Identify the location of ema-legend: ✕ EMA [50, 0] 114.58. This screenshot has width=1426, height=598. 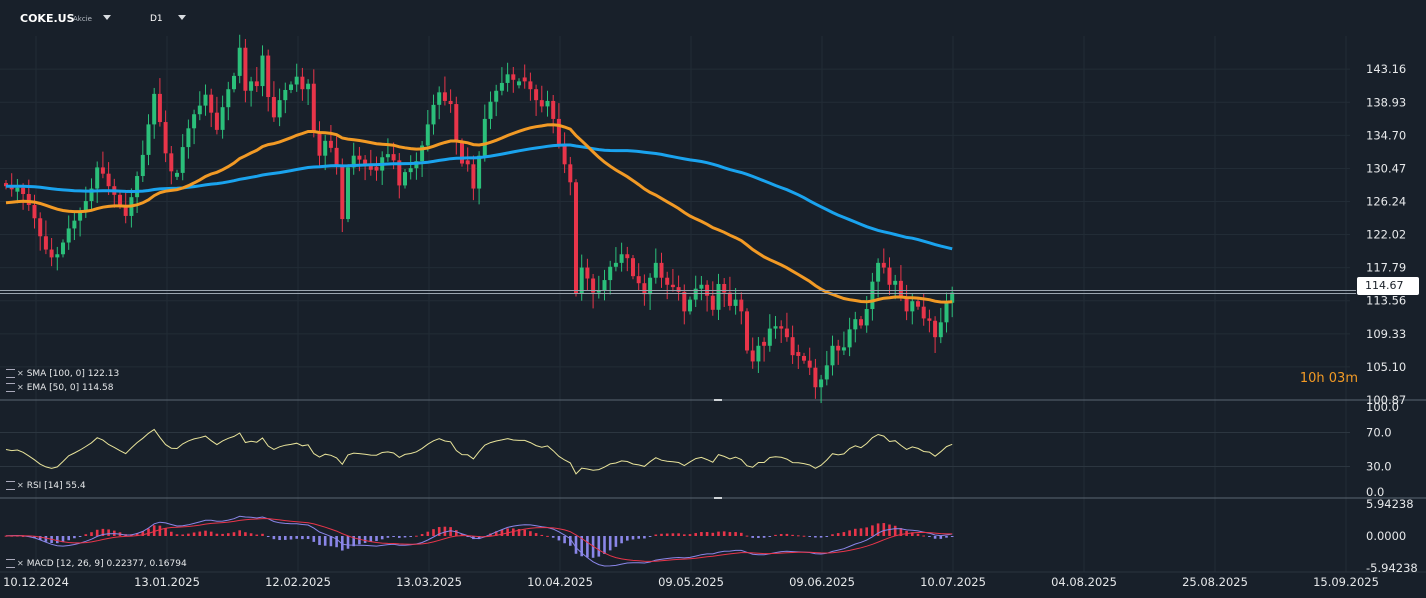
(59, 388).